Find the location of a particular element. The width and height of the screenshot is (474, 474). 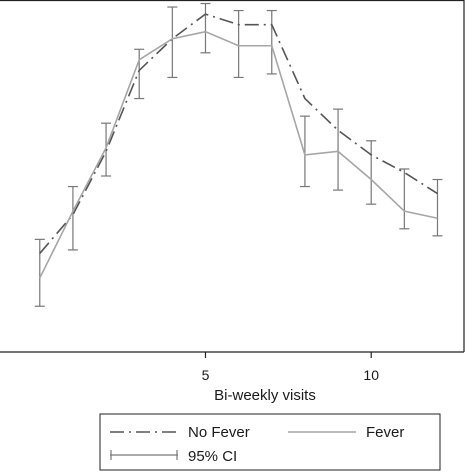

x-axis-ticks: 5 10 is located at coordinates (290, 367).